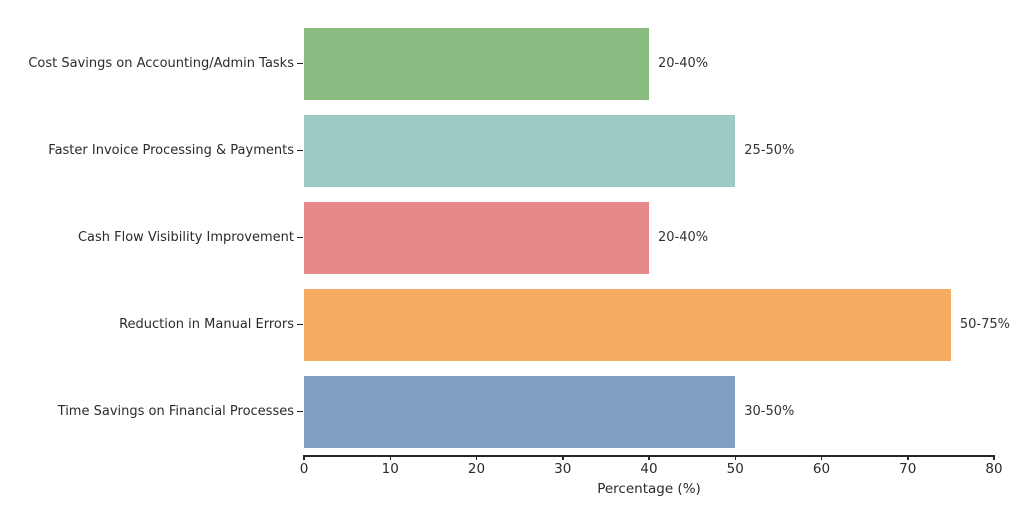 The height and width of the screenshot is (505, 1024). I want to click on bar-value-label: 50-75%, so click(985, 324).